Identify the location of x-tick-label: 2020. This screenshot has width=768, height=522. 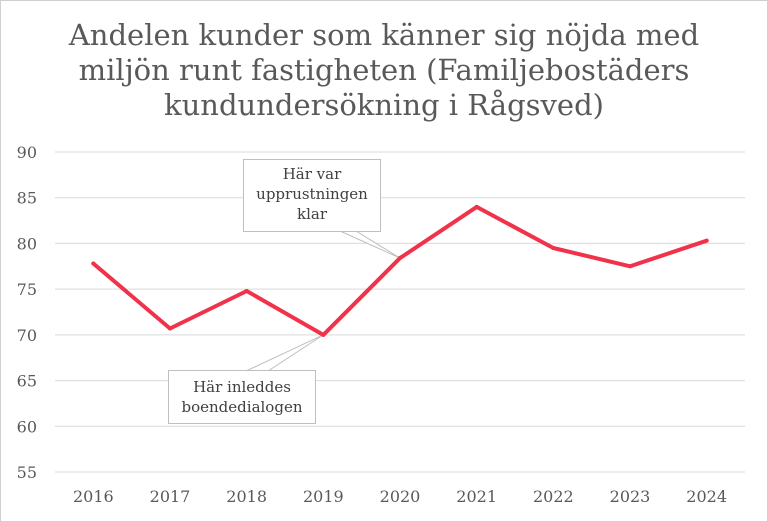
(400, 496).